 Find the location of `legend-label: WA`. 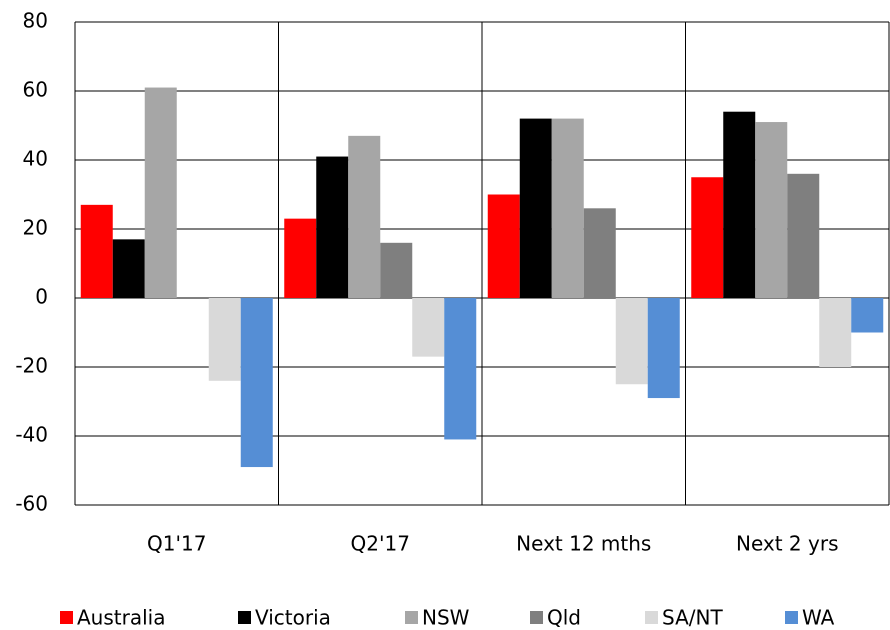

legend-label: WA is located at coordinates (818, 618).